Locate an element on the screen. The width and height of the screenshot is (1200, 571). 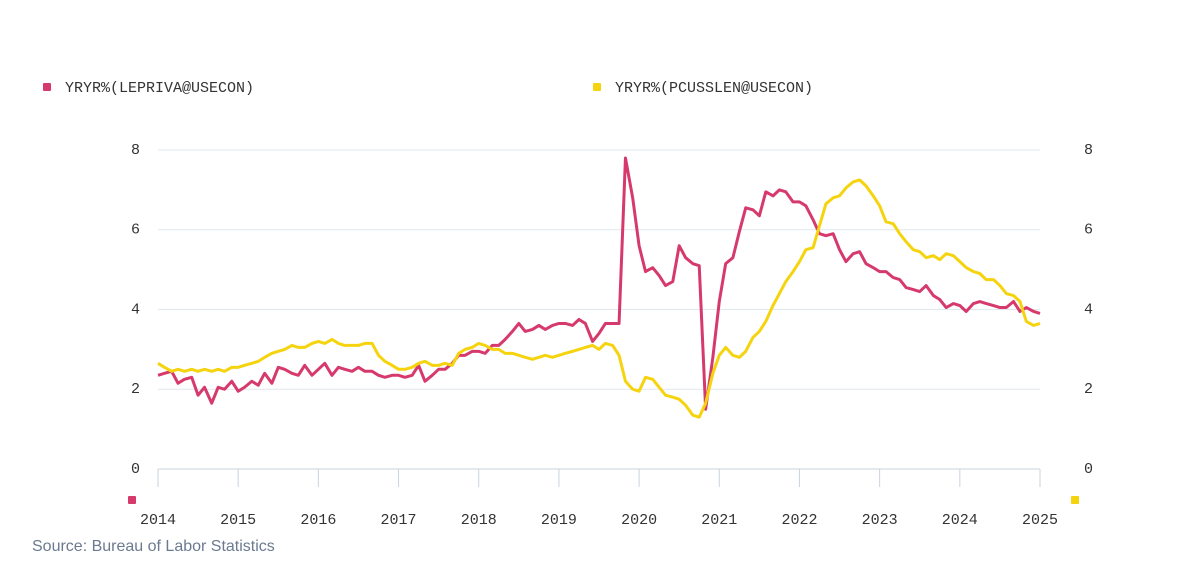
y2-tick-label: 6 is located at coordinates (1088, 230).